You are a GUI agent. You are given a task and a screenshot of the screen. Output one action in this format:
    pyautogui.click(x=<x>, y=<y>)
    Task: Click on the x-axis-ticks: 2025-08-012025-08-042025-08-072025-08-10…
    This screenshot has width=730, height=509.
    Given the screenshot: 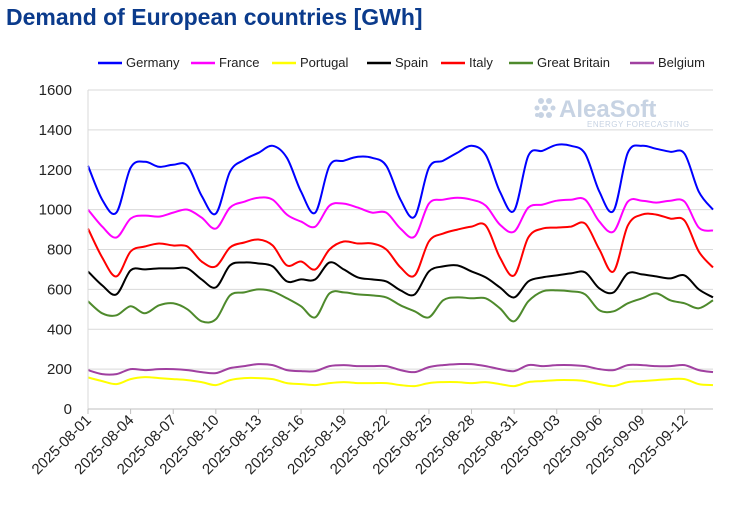 What is the action you would take?
    pyautogui.click(x=360, y=443)
    